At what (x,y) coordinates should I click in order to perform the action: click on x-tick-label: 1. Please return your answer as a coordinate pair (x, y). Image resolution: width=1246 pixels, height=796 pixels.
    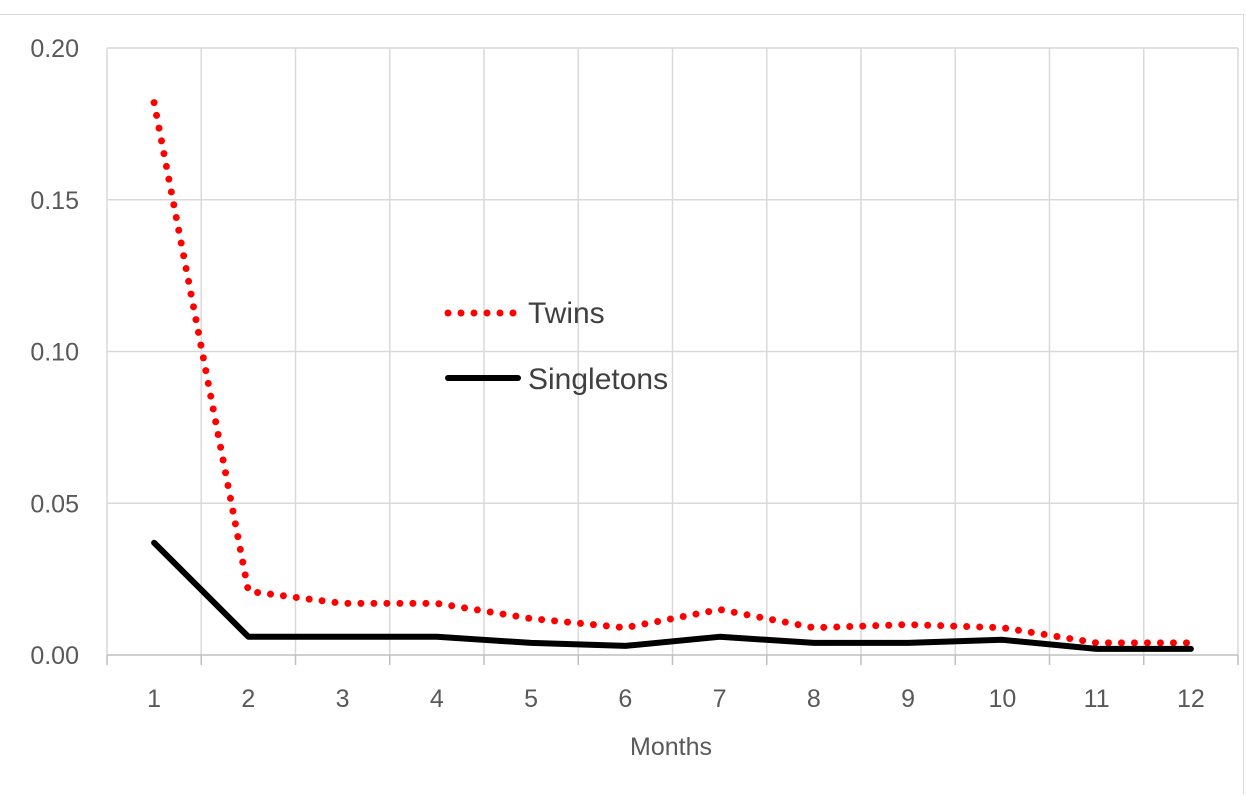
    Looking at the image, I should click on (154, 699).